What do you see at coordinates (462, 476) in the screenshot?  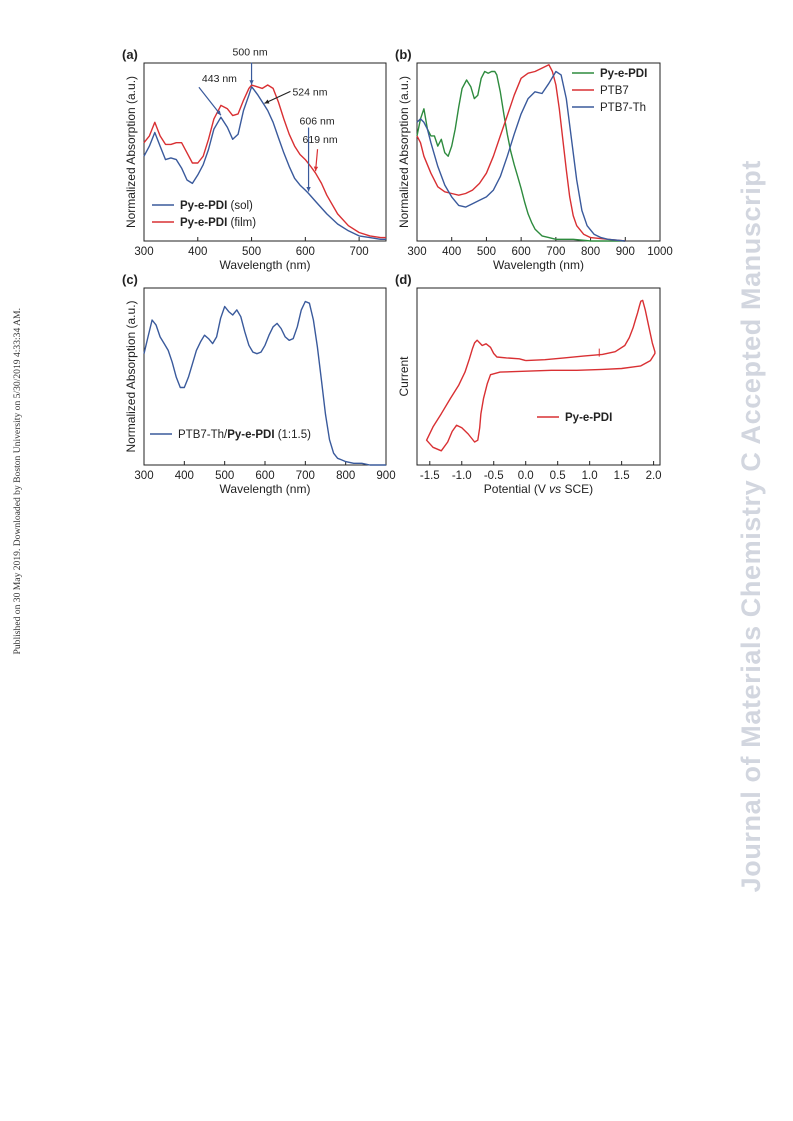 I see `x-tick-label: -1.0` at bounding box center [462, 476].